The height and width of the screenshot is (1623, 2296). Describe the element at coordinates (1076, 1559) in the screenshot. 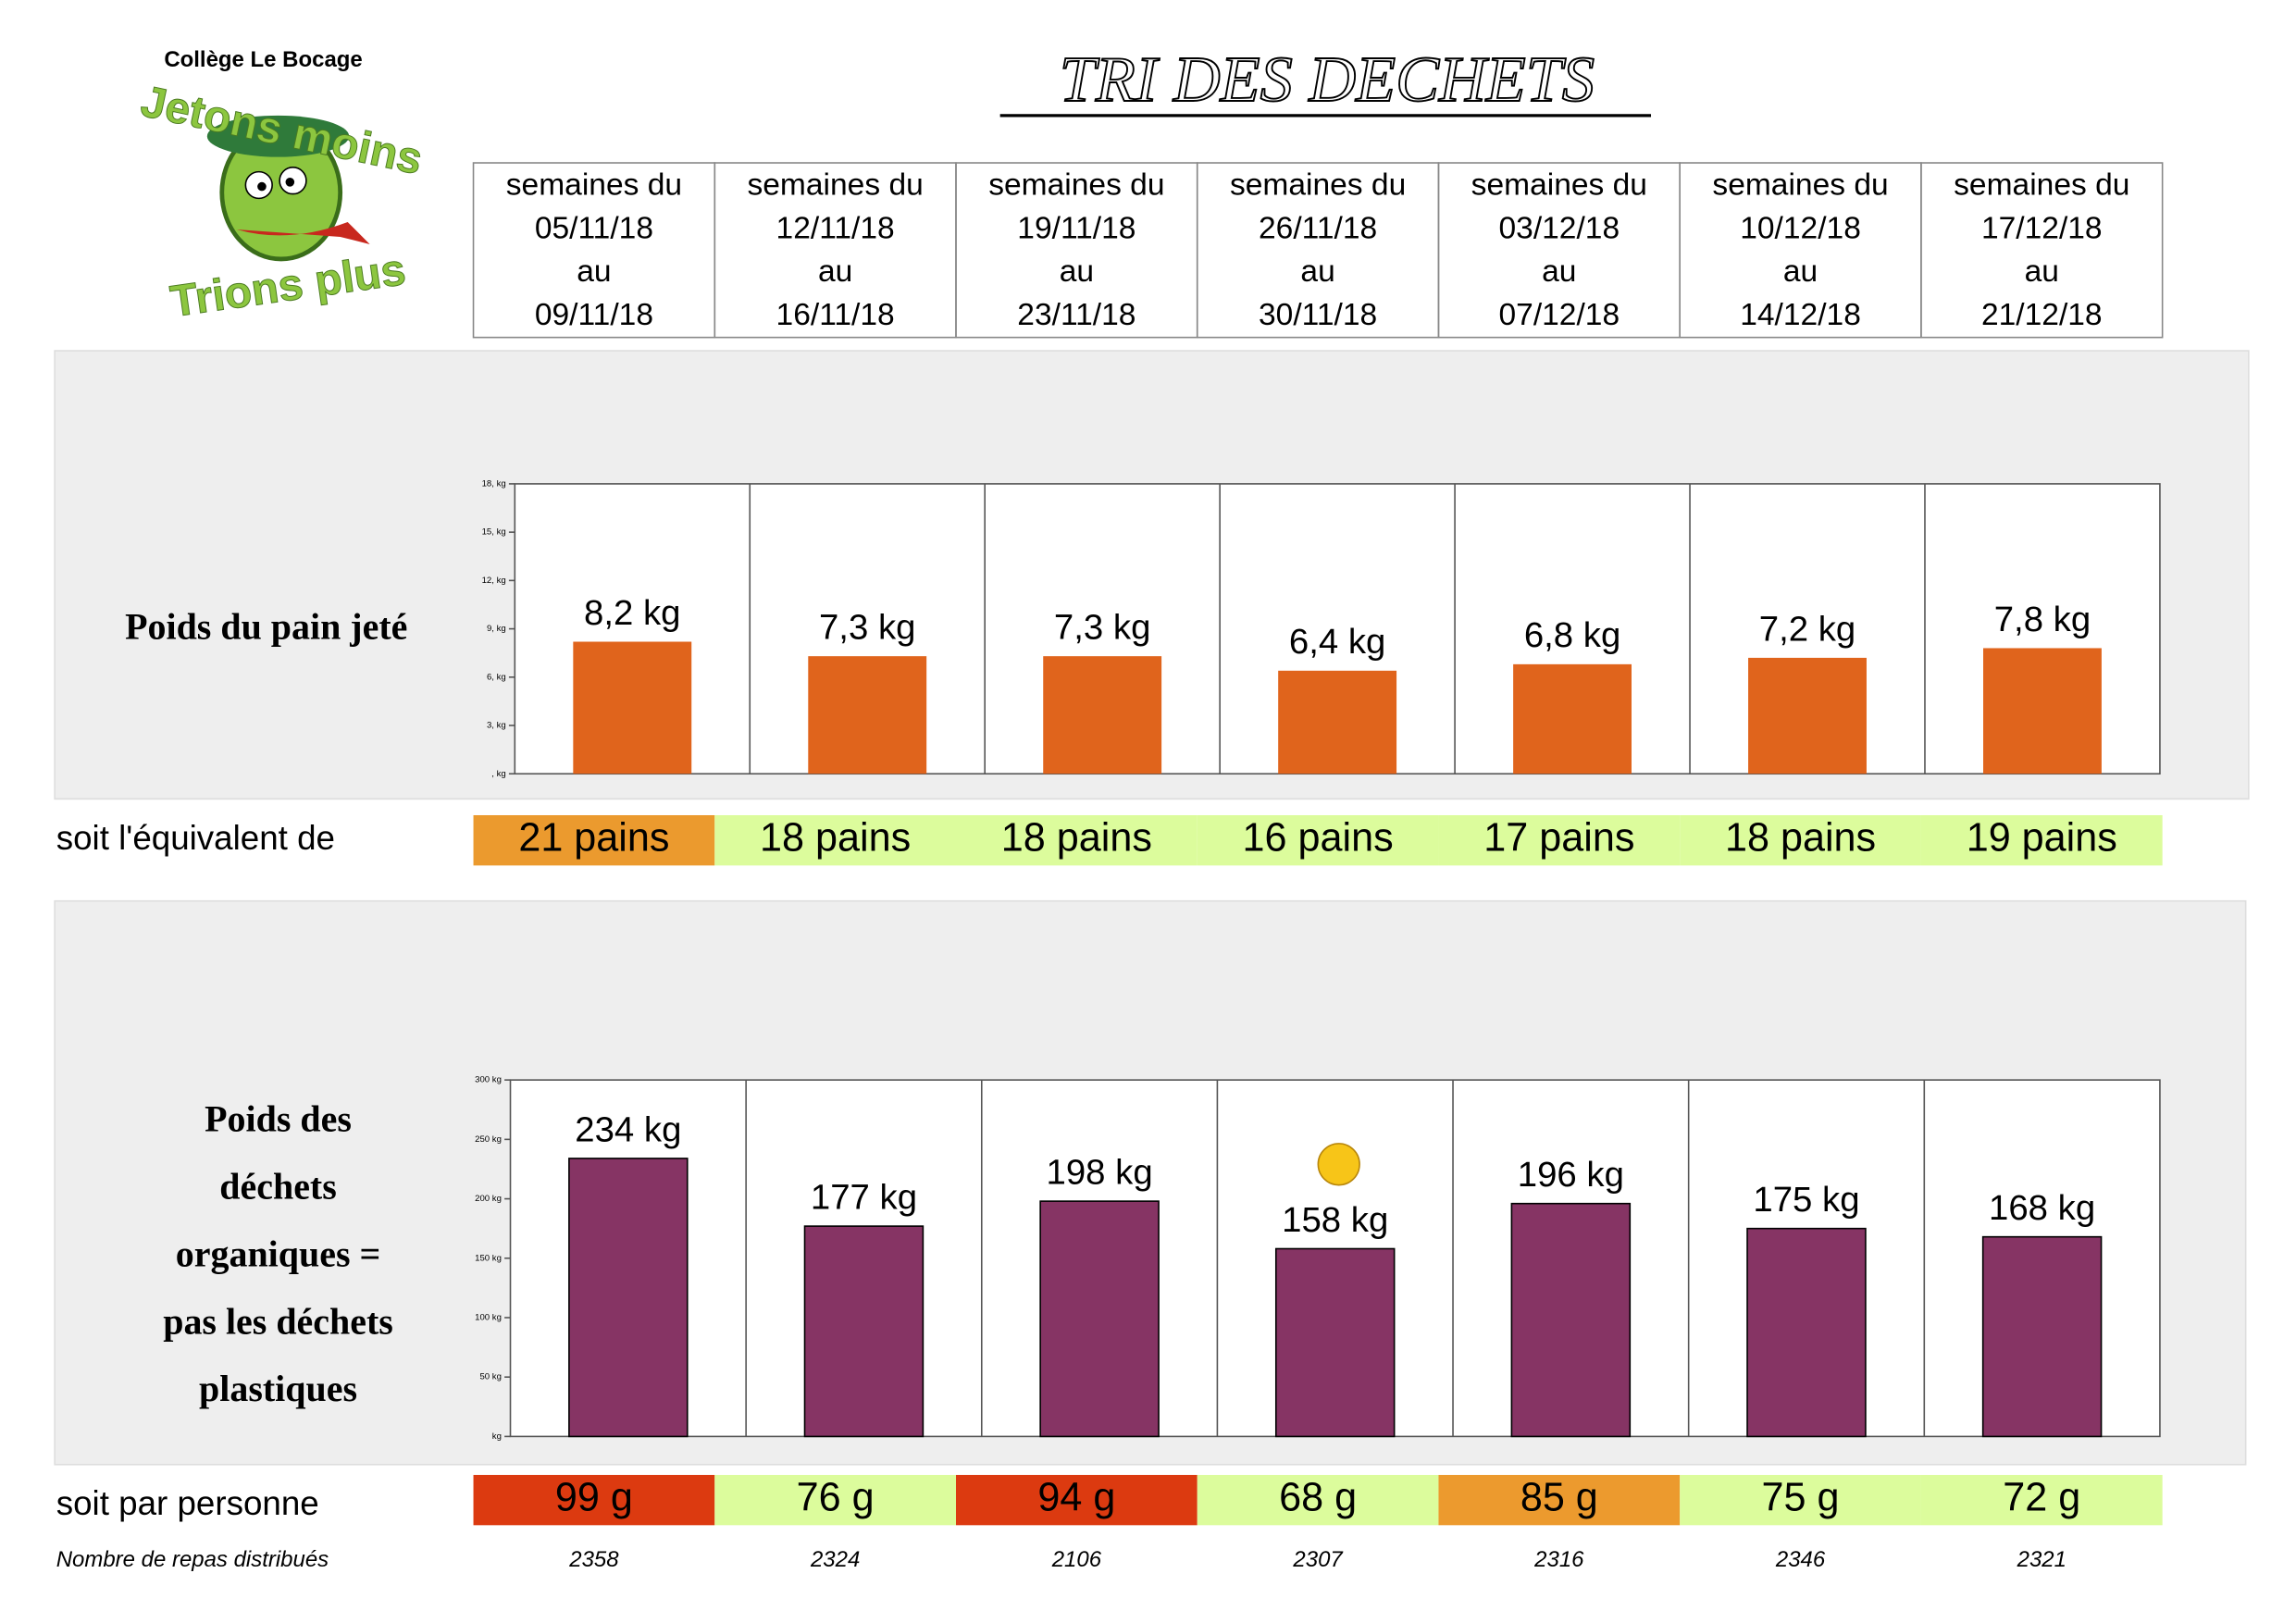

I see `meals-value: 2106` at that location.